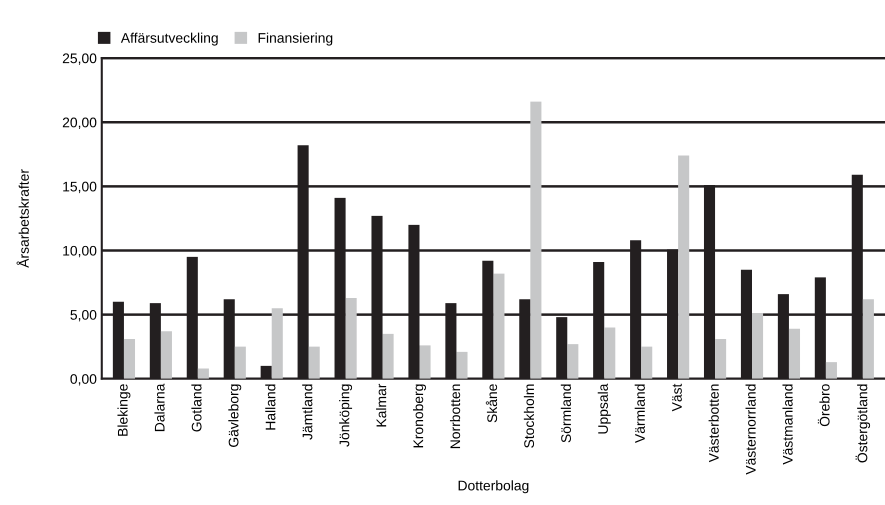 The height and width of the screenshot is (505, 885). I want to click on y-tick-label: 15,00, so click(79, 188).